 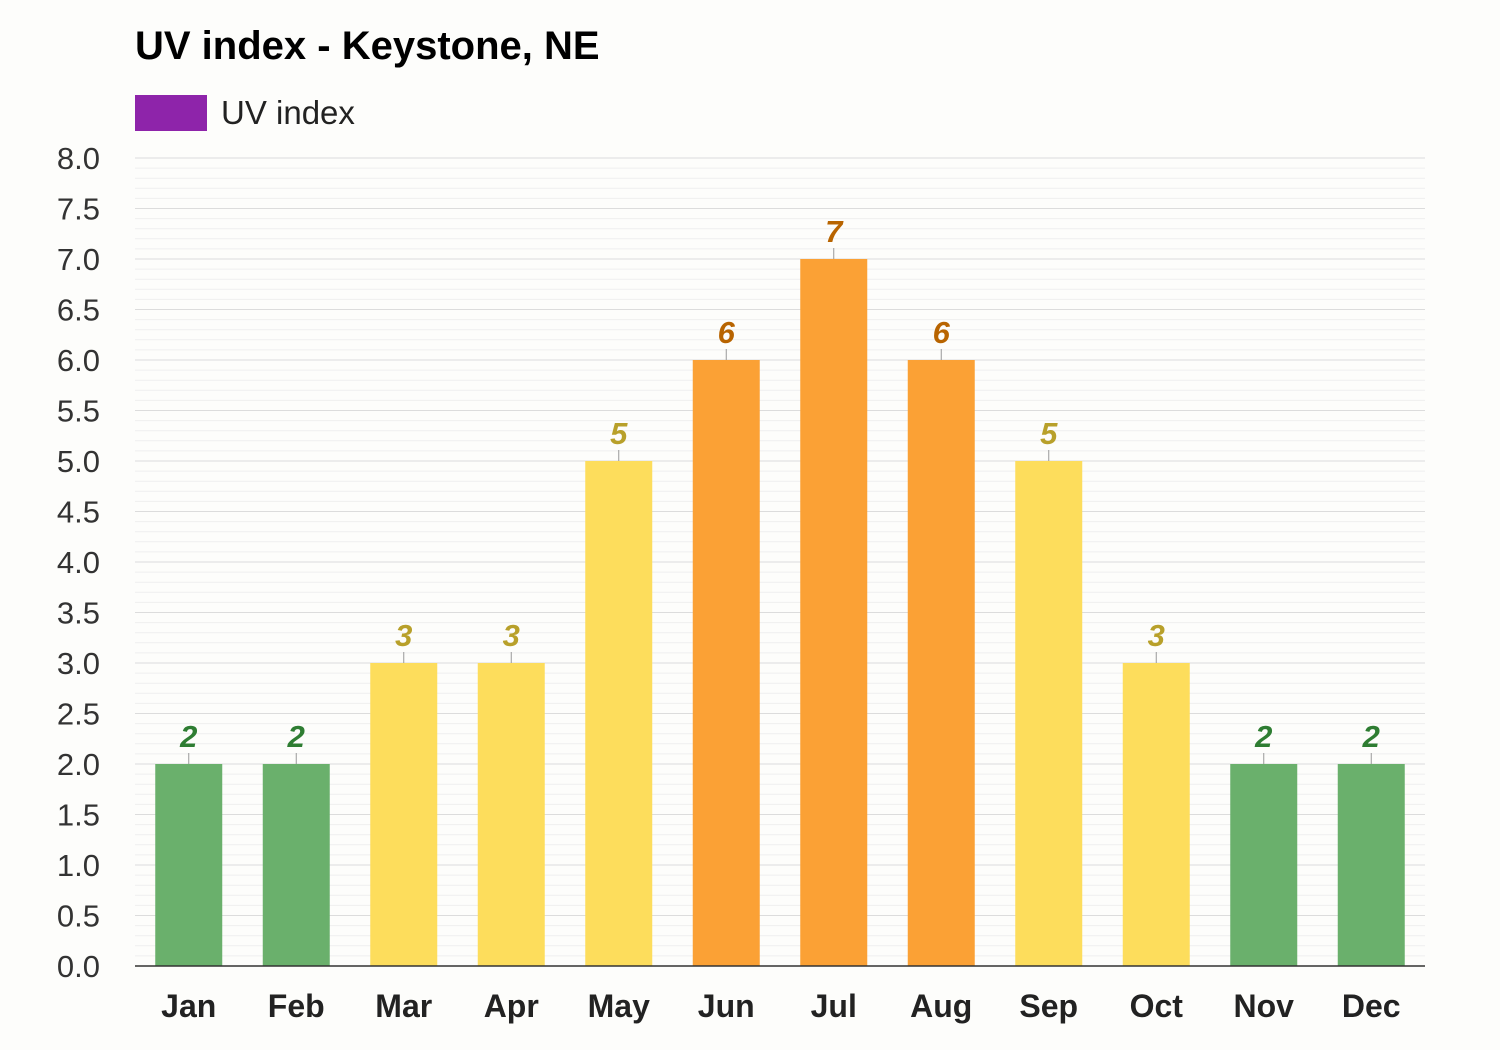 What do you see at coordinates (78, 512) in the screenshot?
I see `y-tick-label: 4.5` at bounding box center [78, 512].